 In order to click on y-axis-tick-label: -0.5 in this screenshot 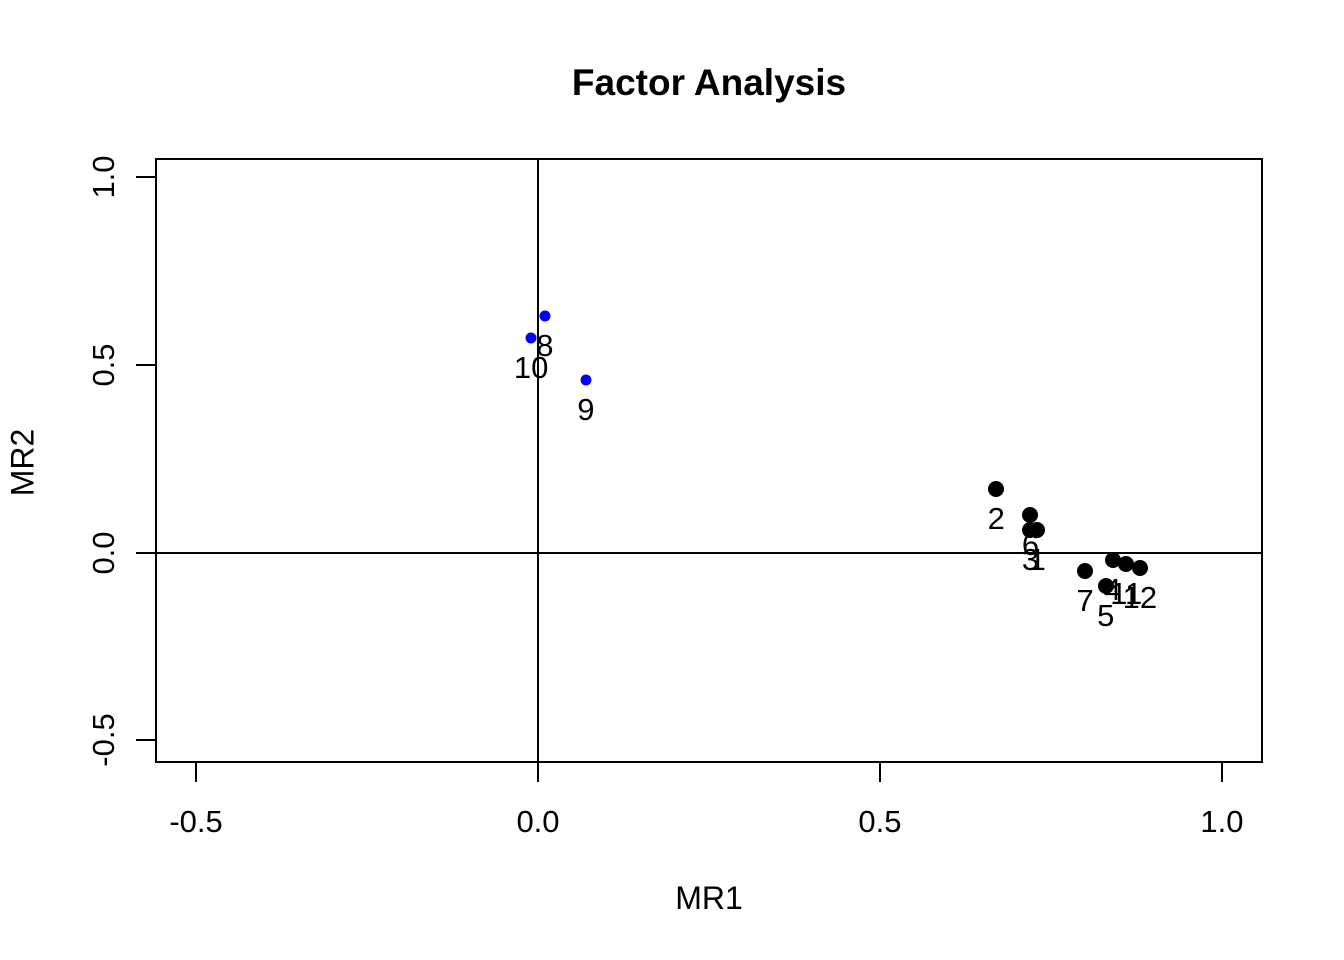, I will do `click(103, 740)`.